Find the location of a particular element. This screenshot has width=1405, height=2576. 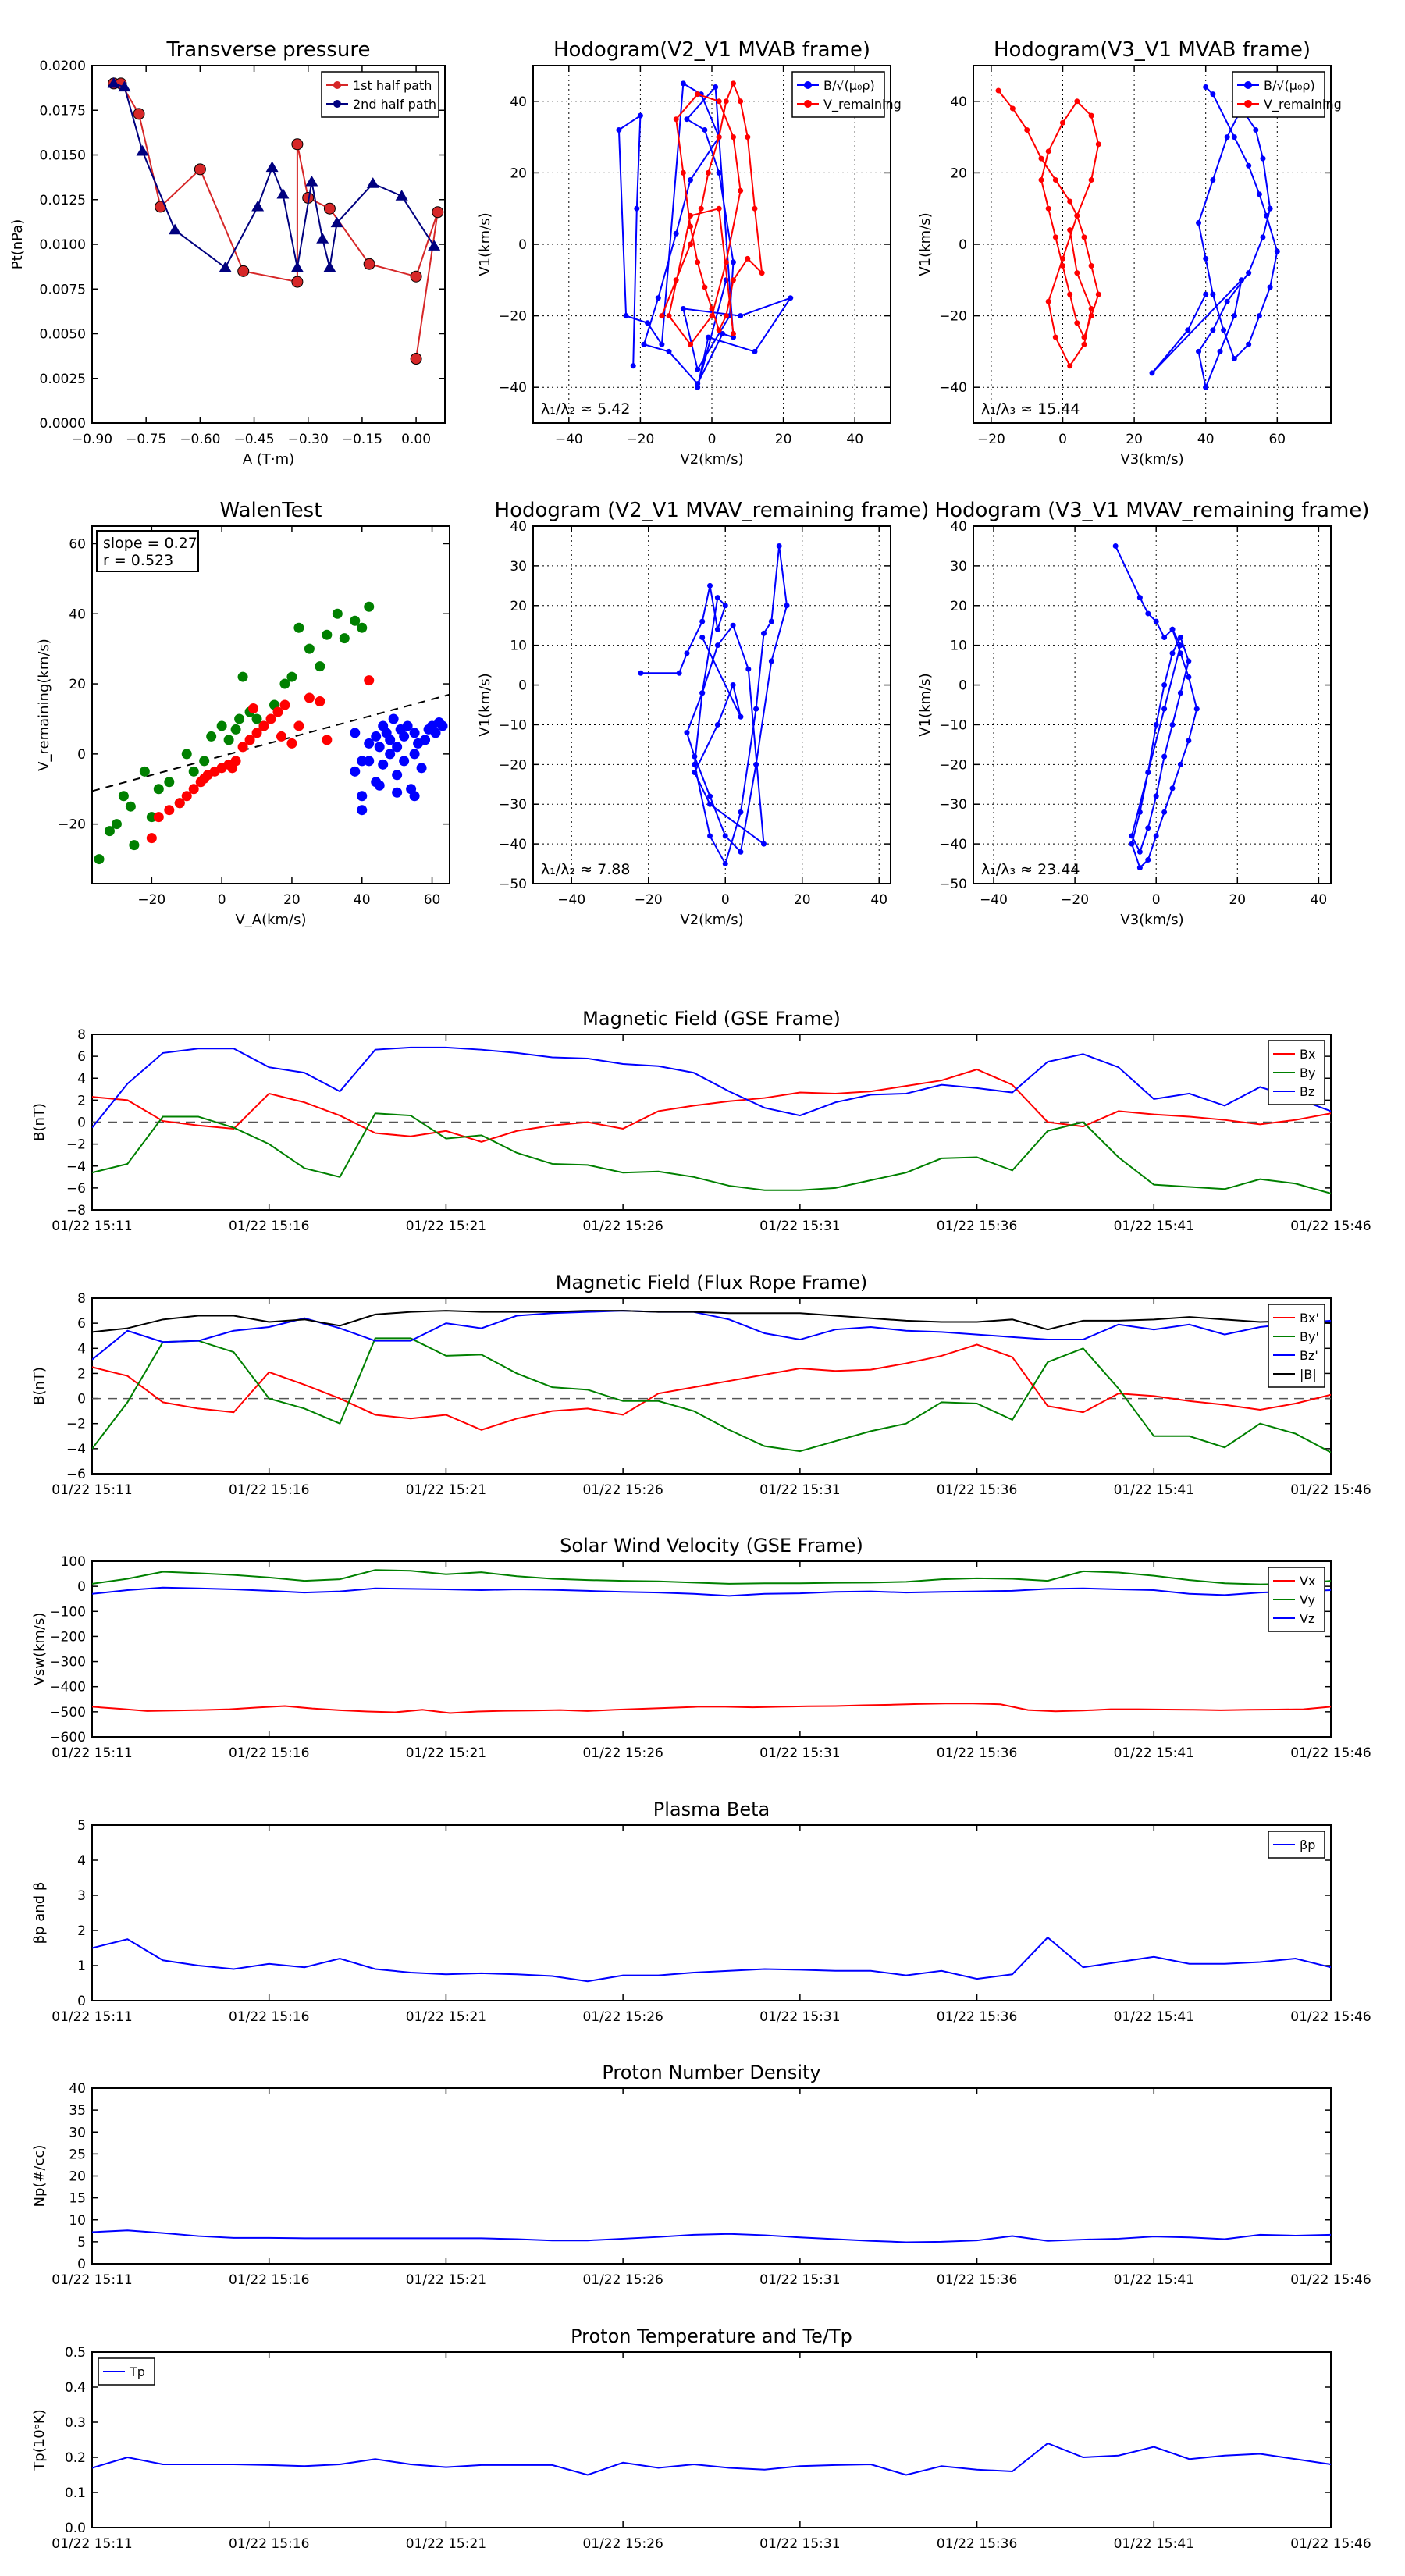

y-tick-label: −10 is located at coordinates (513, 725).